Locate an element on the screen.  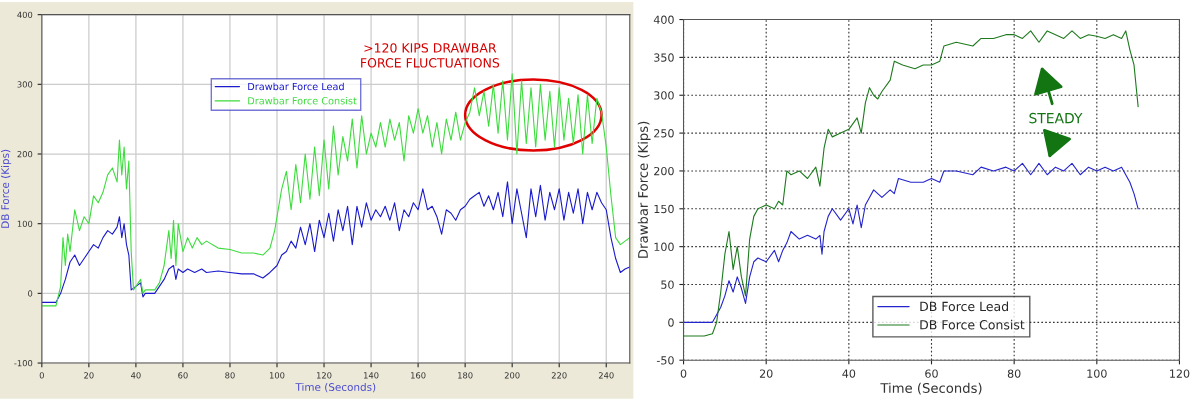
x-tick-label: 240 is located at coordinates (606, 375).